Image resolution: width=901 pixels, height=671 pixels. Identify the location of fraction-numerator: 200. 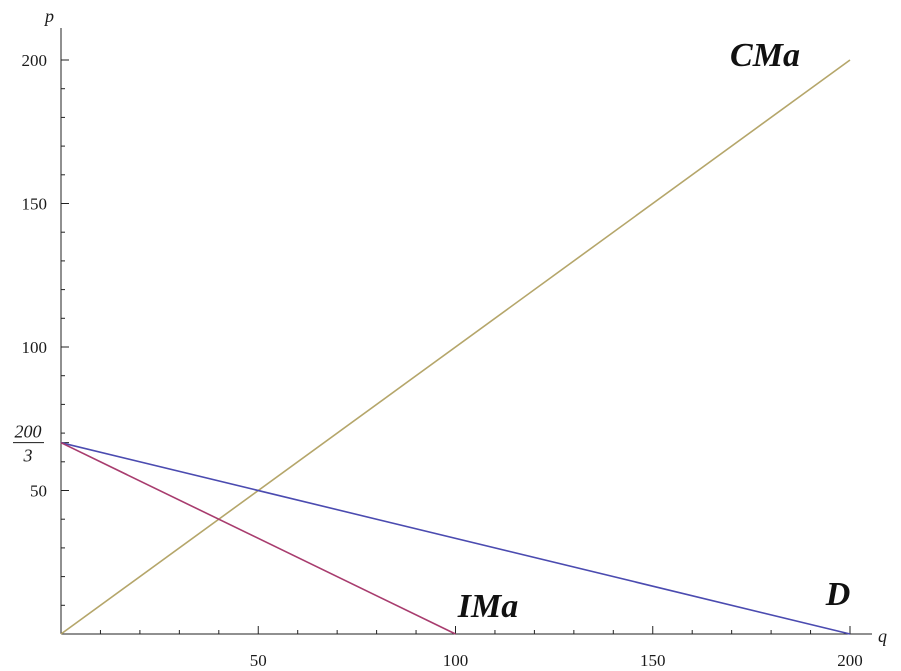
(28, 432).